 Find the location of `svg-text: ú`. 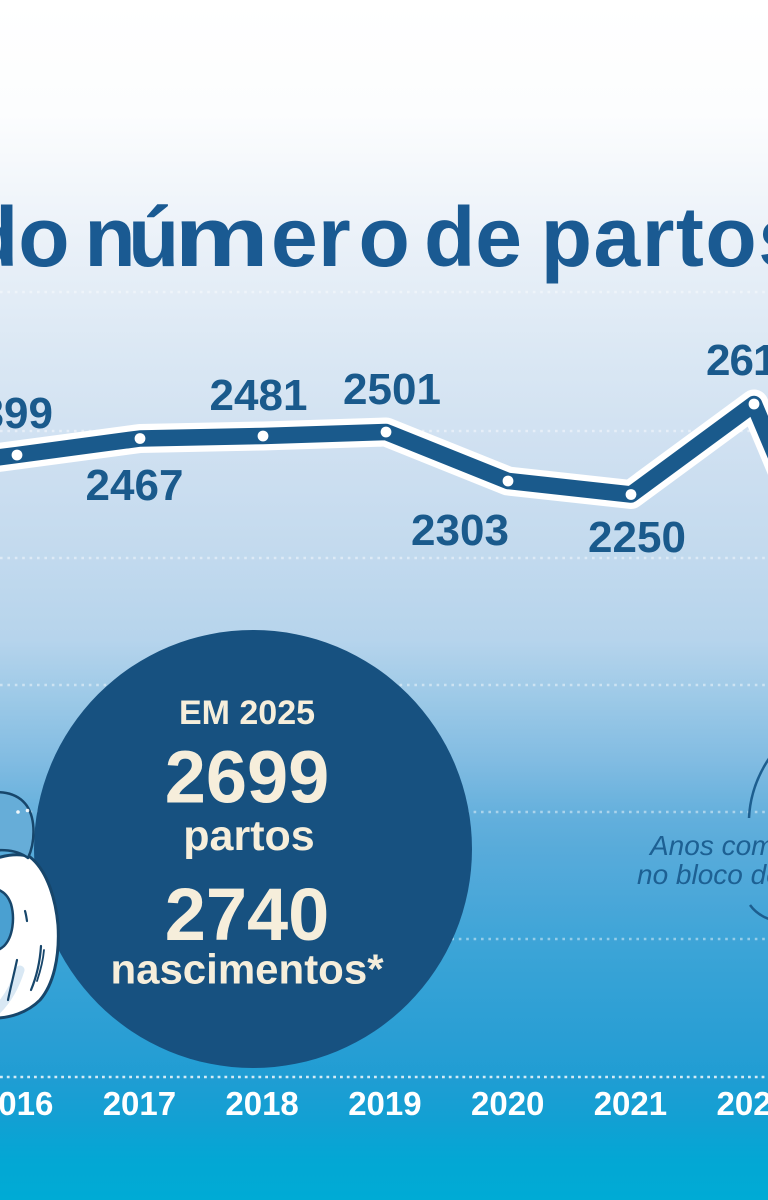

svg-text: ú is located at coordinates (153, 237).